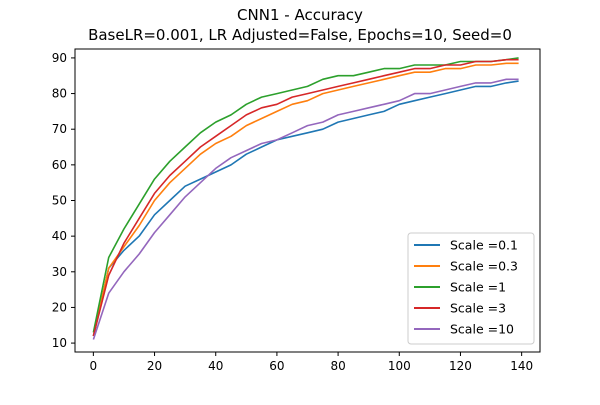  Describe the element at coordinates (59, 307) in the screenshot. I see `y-tick-label-1: 20` at that location.